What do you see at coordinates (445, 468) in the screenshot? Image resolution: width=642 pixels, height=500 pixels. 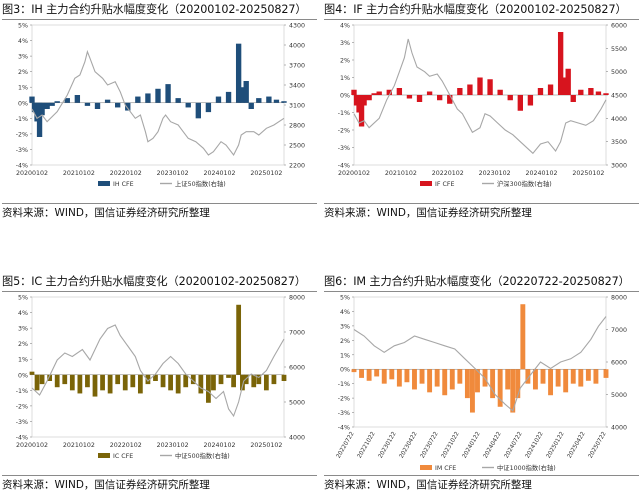 I see `legend-label-bar: IM CFE` at bounding box center [445, 468].